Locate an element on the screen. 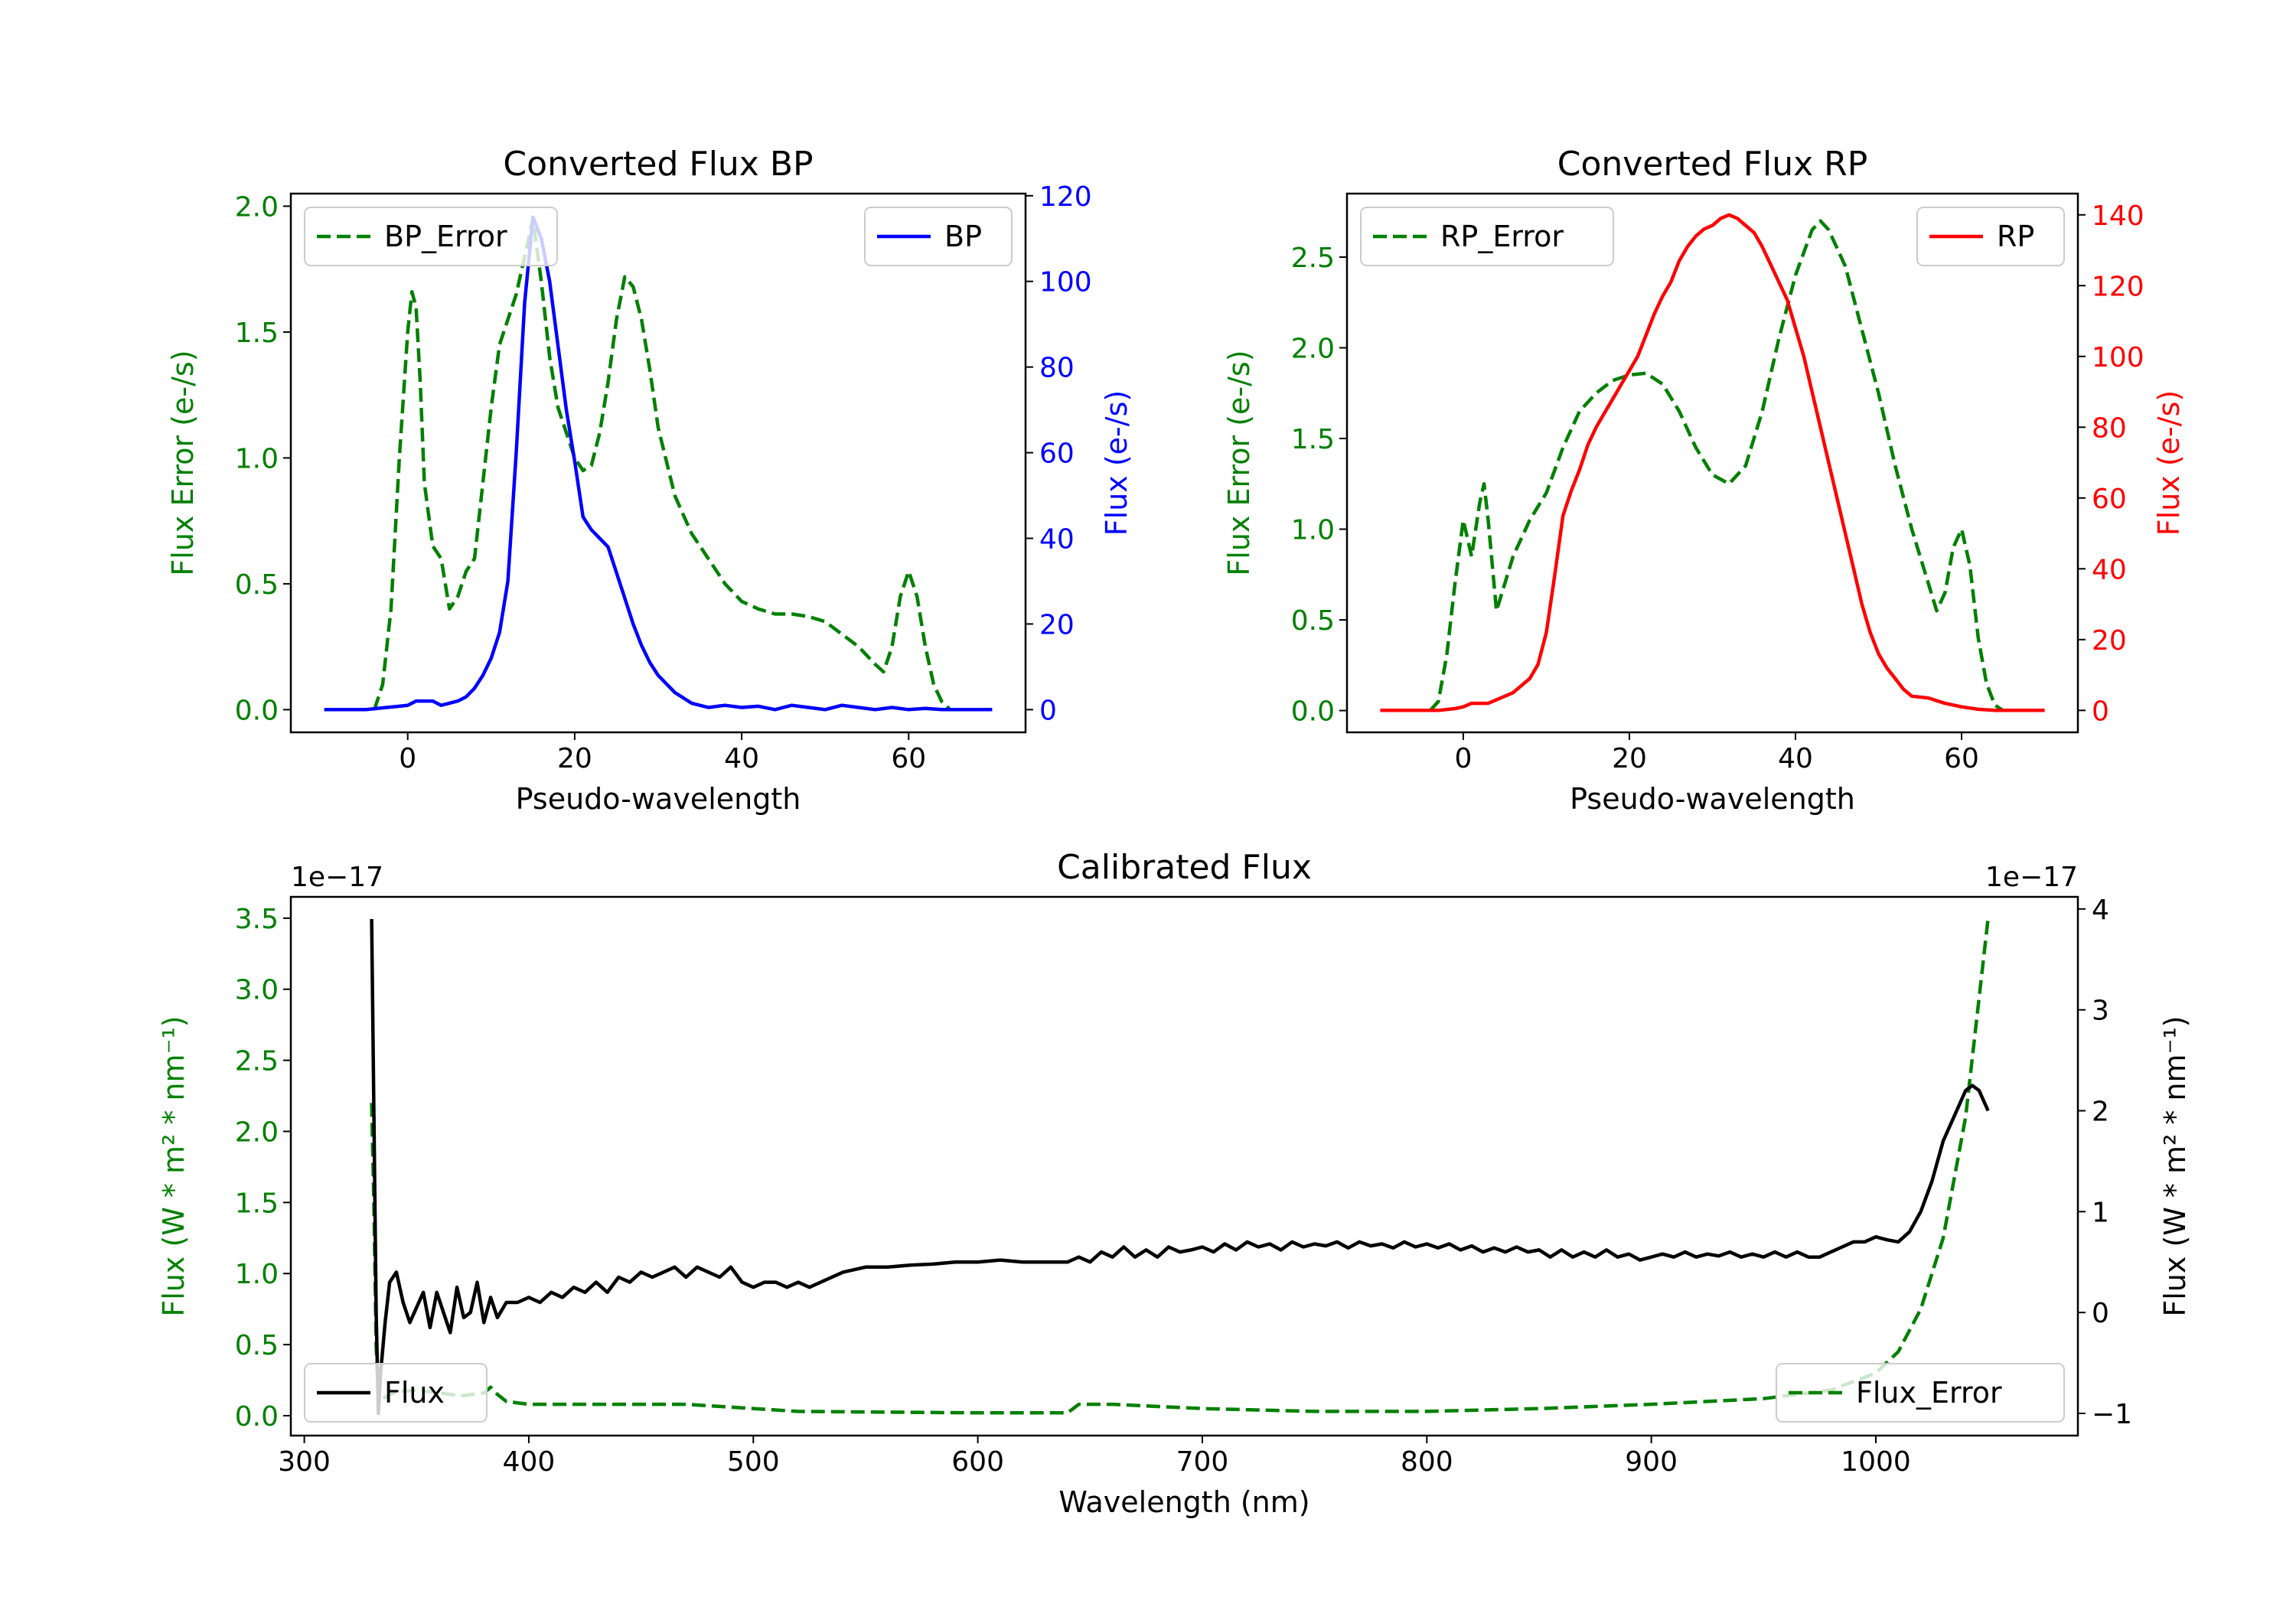 The width and height of the screenshot is (2296, 1607). y-left-tick-label: 3.0 is located at coordinates (257, 990).